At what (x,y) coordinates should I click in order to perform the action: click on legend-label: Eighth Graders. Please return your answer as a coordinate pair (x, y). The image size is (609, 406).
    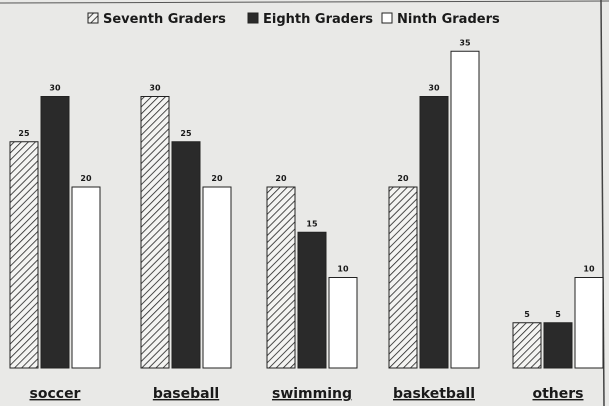
    Looking at the image, I should click on (318, 19).